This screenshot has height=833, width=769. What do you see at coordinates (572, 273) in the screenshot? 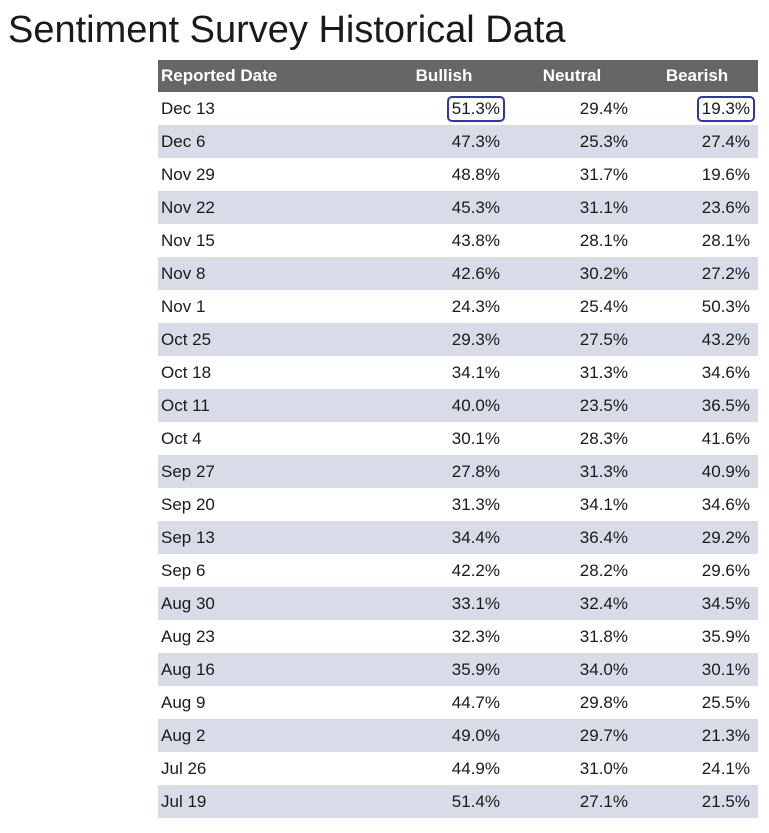
I see `cell-neutral: 30.2%` at bounding box center [572, 273].